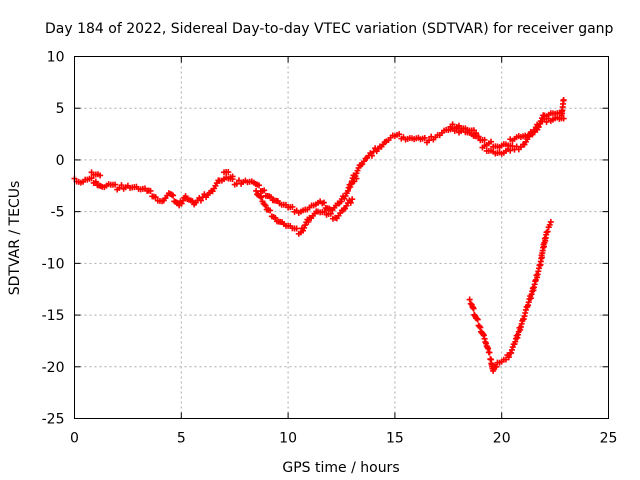 The width and height of the screenshot is (640, 480). I want to click on x-tick-label: 25, so click(609, 439).